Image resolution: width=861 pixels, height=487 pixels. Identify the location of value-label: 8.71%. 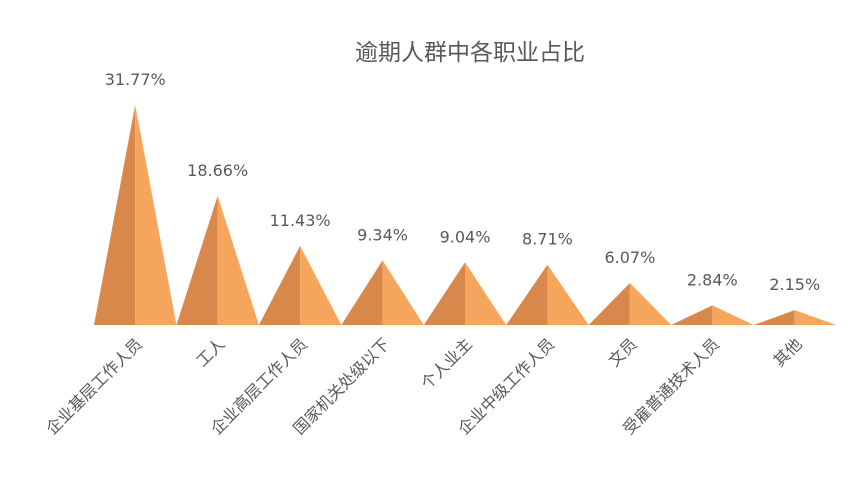
(547, 239).